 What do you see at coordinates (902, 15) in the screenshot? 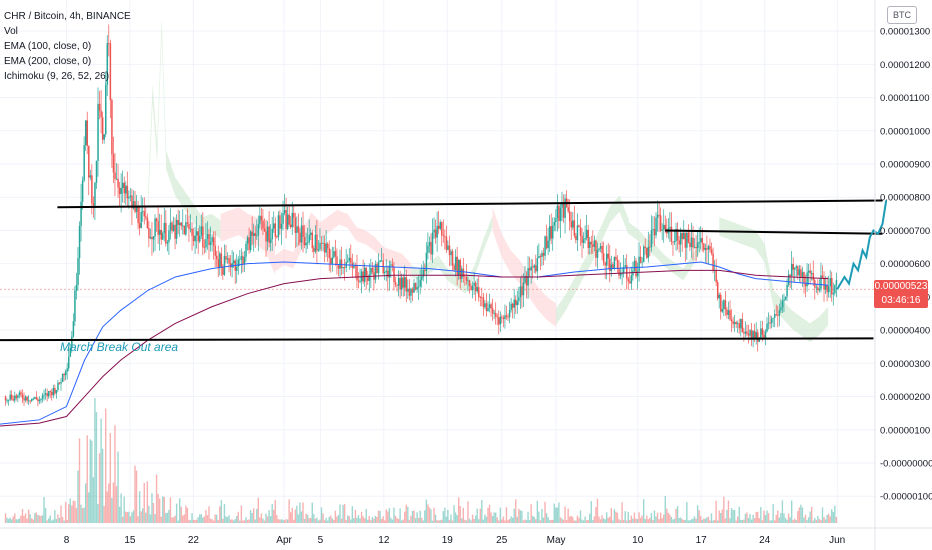
I see `currency-unit-button: BTC` at bounding box center [902, 15].